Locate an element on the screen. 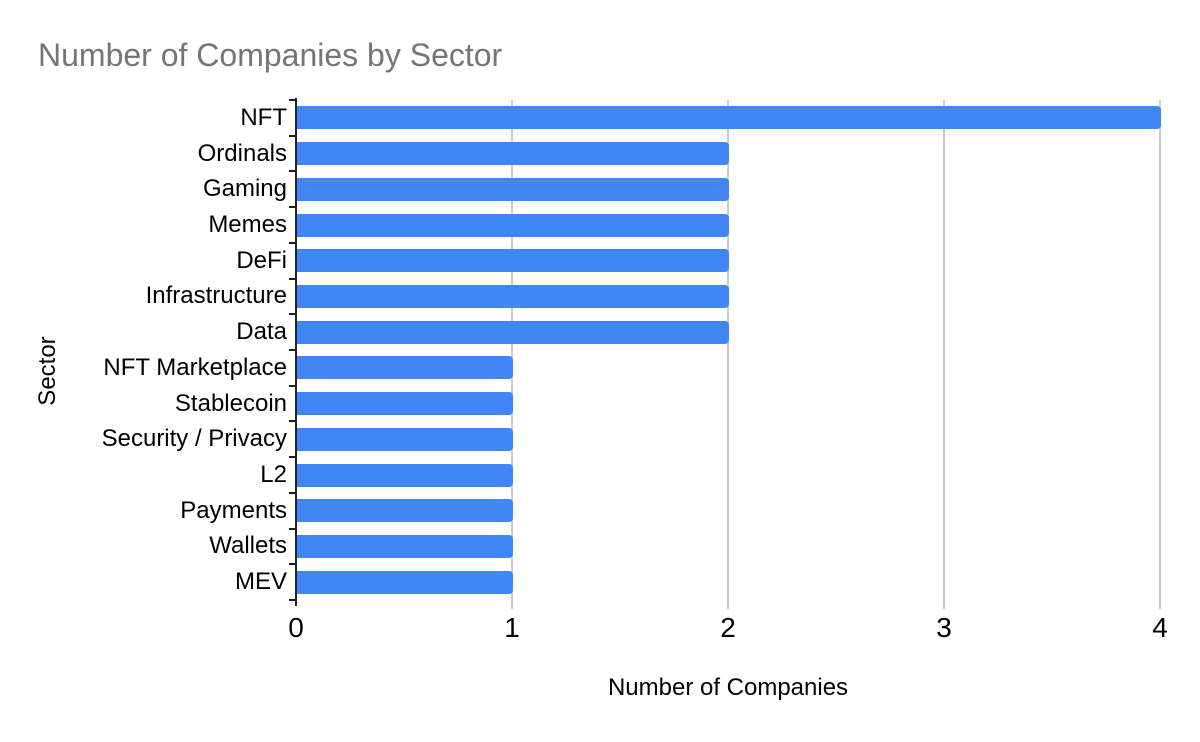 Image resolution: width=1200 pixels, height=742 pixels. bar-row-mev is located at coordinates (729, 582).